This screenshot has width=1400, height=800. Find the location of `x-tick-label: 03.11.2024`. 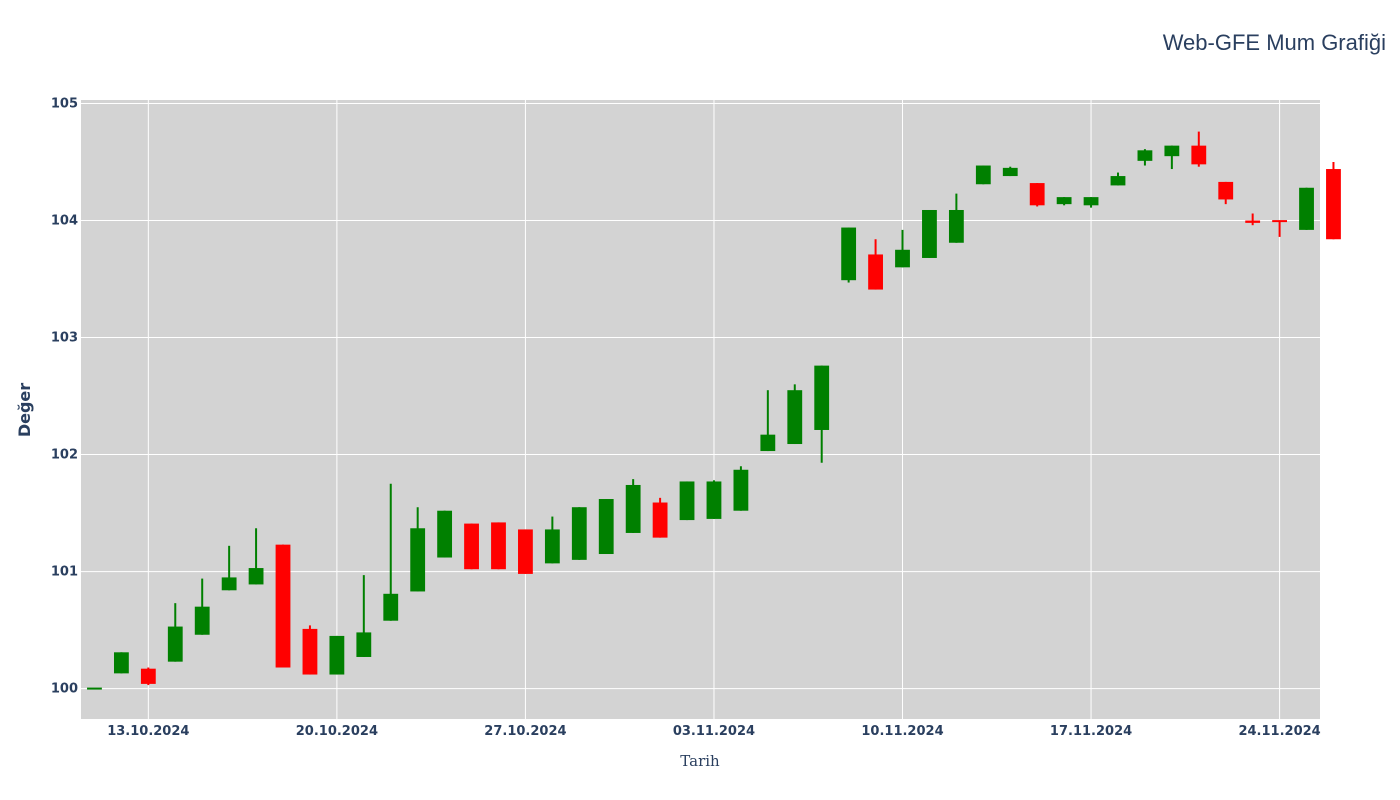

x-tick-label: 03.11.2024 is located at coordinates (714, 731).